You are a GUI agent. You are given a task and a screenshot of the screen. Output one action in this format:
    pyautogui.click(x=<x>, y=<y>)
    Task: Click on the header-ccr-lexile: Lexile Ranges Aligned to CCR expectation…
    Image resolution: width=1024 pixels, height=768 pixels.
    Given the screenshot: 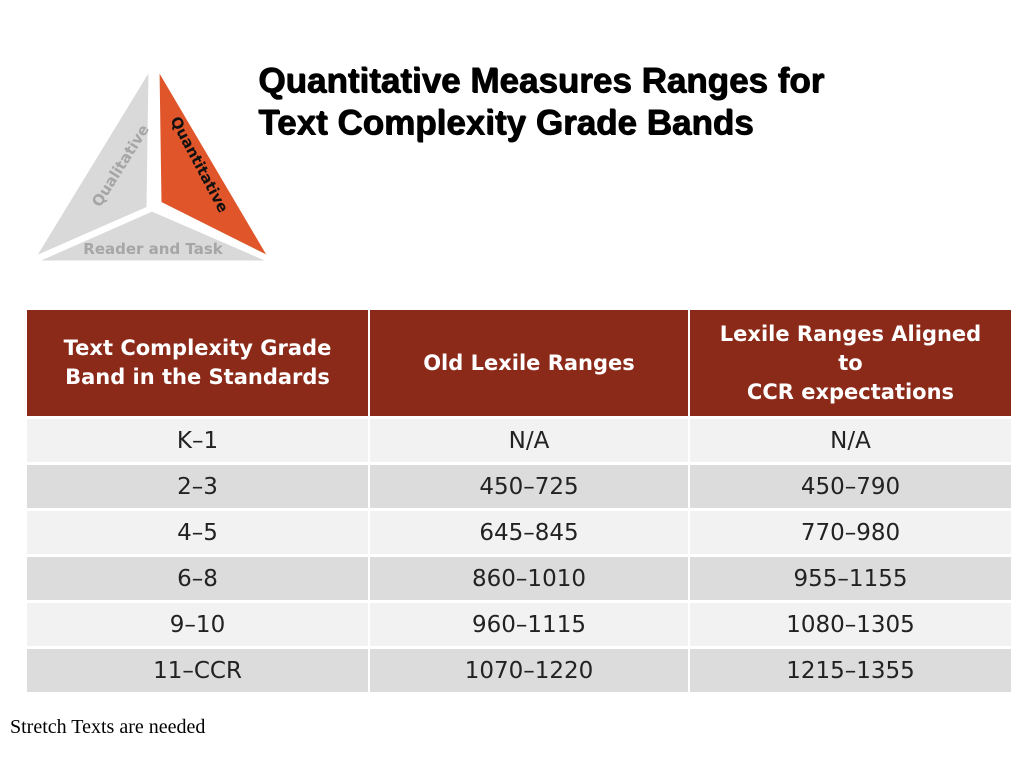 What is the action you would take?
    pyautogui.click(x=850, y=364)
    